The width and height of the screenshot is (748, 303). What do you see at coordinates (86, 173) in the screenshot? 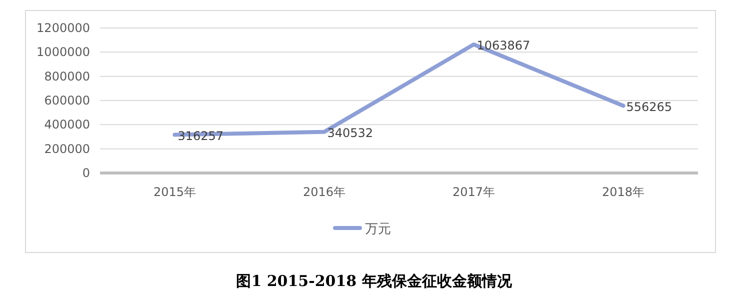
I see `y-tick-label: 0` at bounding box center [86, 173].